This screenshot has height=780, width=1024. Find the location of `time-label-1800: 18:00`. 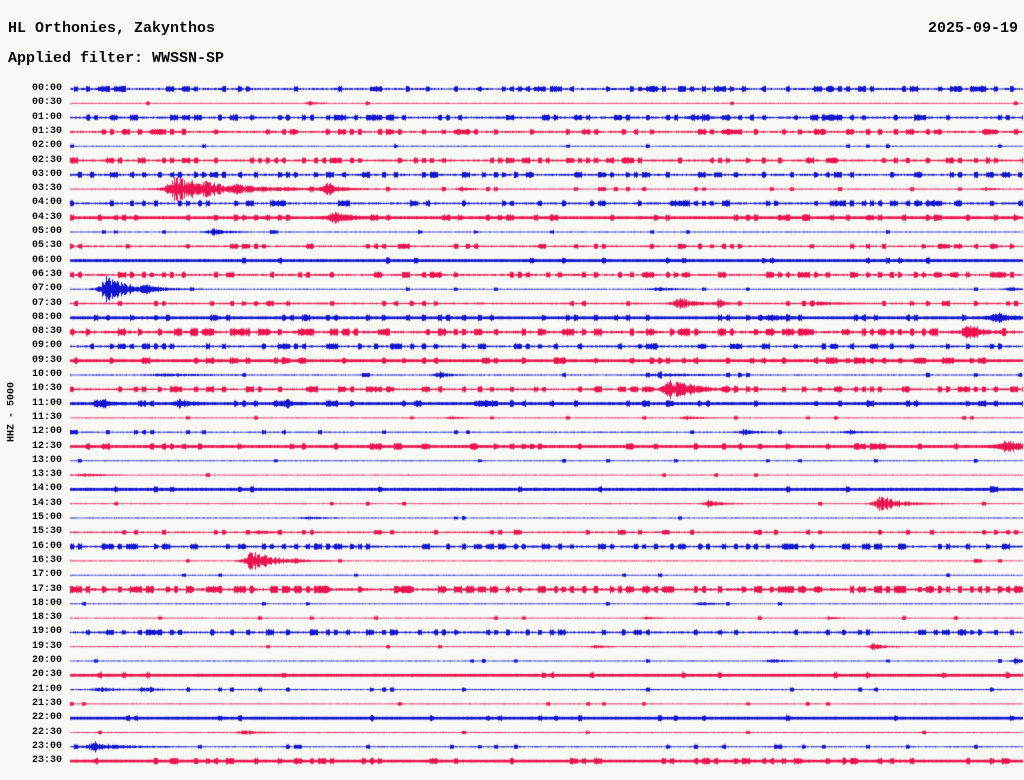

time-label-1800: 18:00 is located at coordinates (46, 603).